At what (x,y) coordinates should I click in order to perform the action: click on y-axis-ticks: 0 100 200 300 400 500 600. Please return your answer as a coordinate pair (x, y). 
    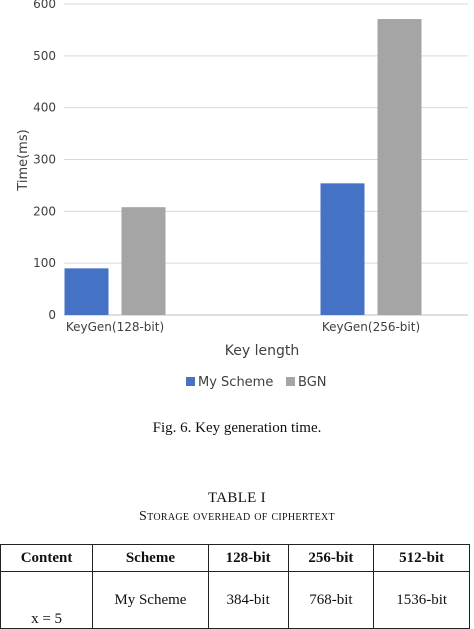
    Looking at the image, I should click on (44, 161).